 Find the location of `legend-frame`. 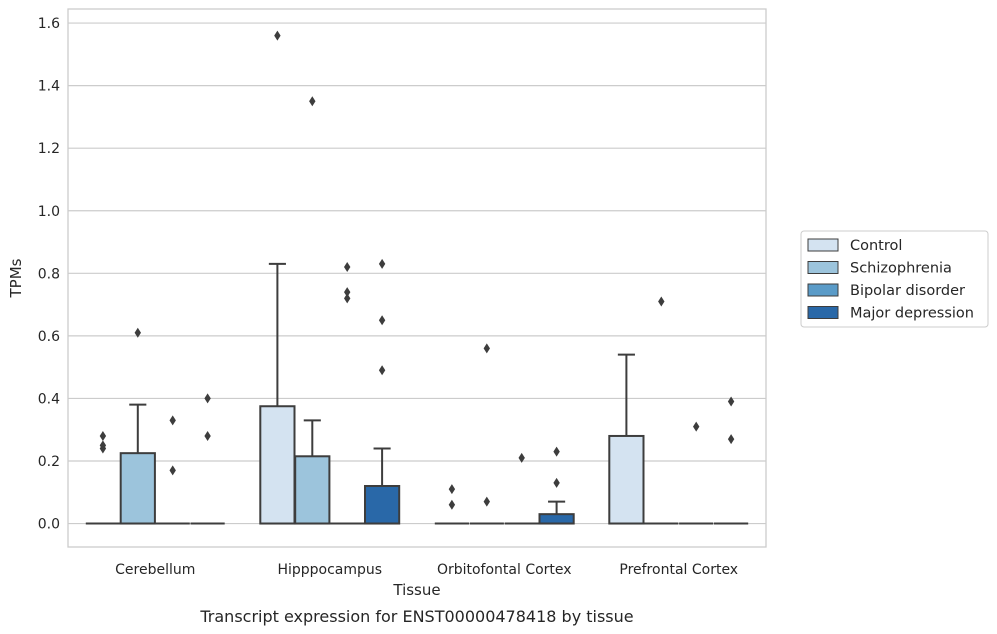

legend-frame is located at coordinates (894, 279).